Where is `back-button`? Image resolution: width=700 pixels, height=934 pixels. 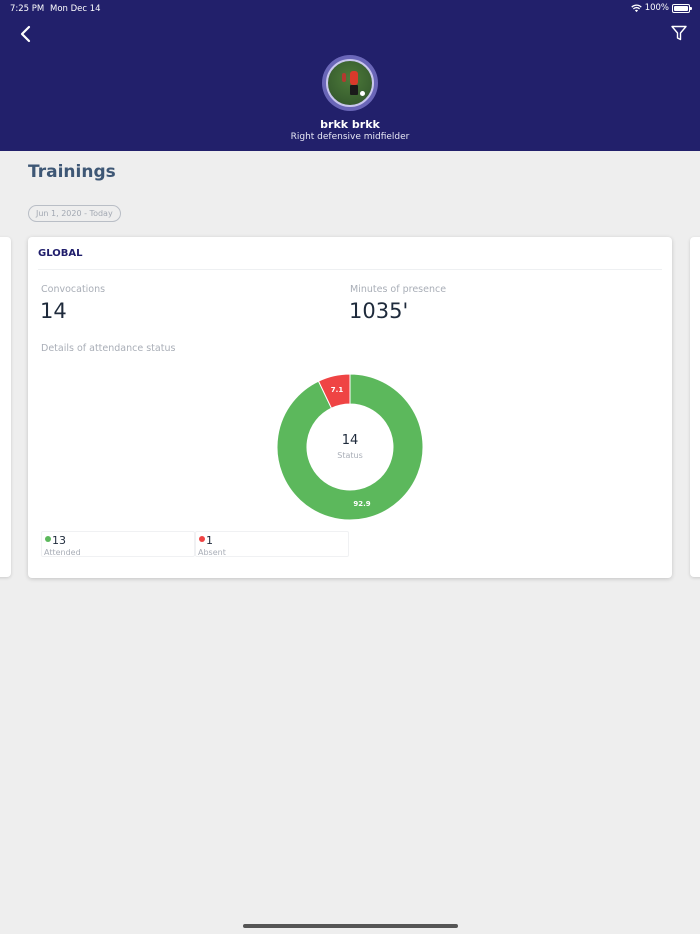
back-button is located at coordinates (26, 34).